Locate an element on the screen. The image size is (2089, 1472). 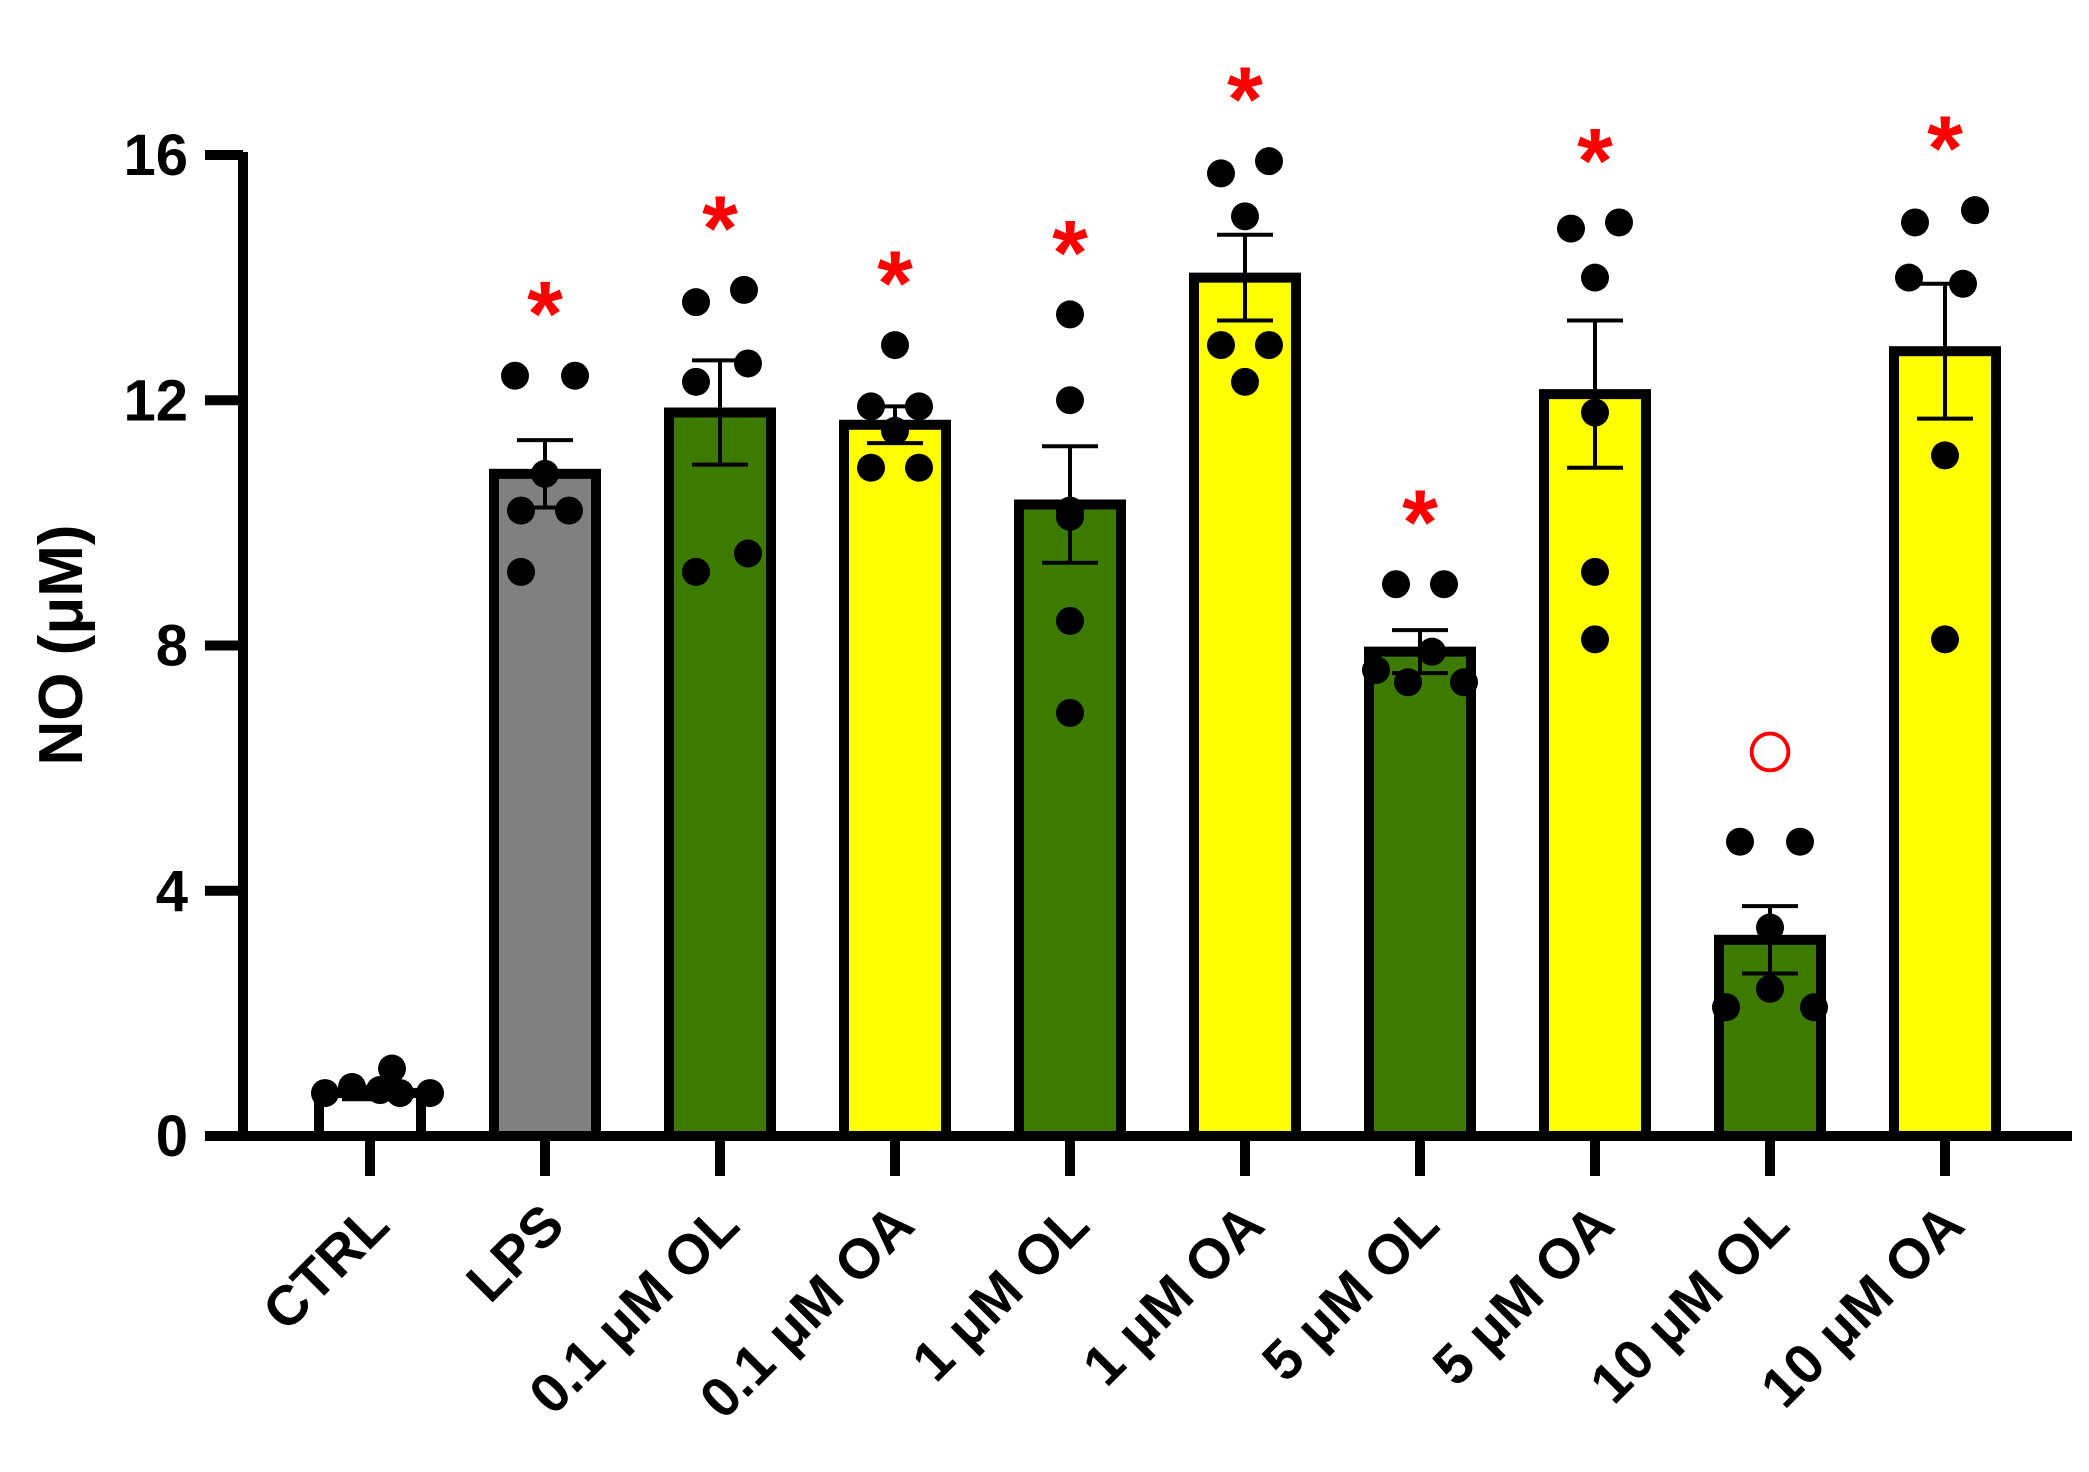
significance-marker-6: * is located at coordinates (1420, 523).